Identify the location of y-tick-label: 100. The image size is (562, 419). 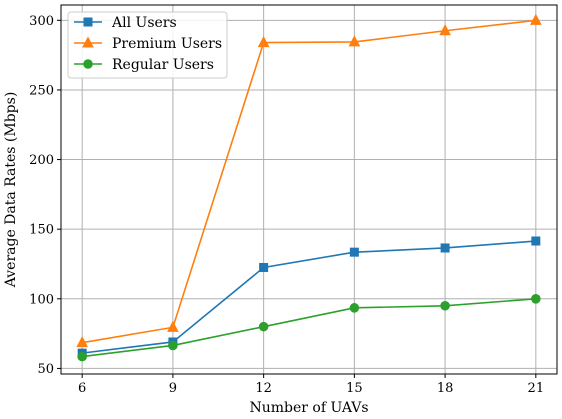
(41, 299).